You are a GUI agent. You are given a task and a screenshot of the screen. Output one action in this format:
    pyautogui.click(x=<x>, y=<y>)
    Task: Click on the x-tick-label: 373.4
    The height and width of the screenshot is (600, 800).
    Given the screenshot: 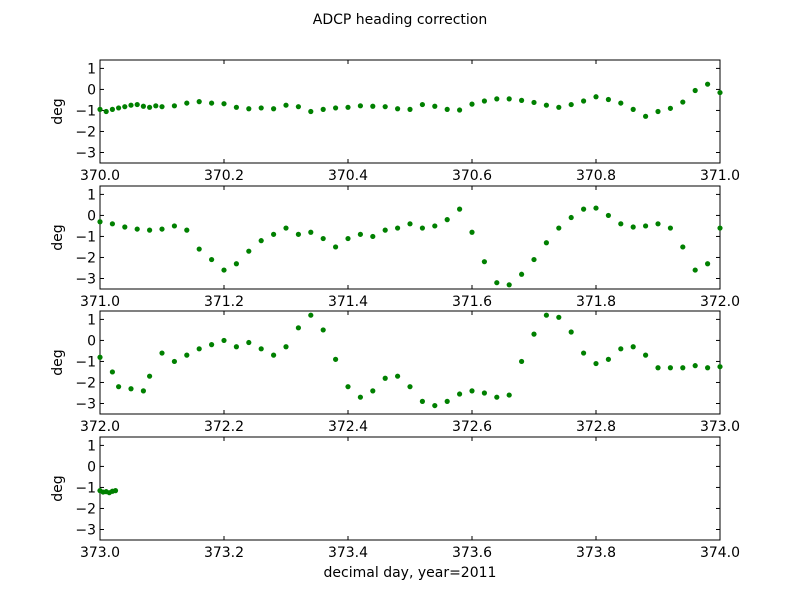 What is the action you would take?
    pyautogui.click(x=348, y=553)
    